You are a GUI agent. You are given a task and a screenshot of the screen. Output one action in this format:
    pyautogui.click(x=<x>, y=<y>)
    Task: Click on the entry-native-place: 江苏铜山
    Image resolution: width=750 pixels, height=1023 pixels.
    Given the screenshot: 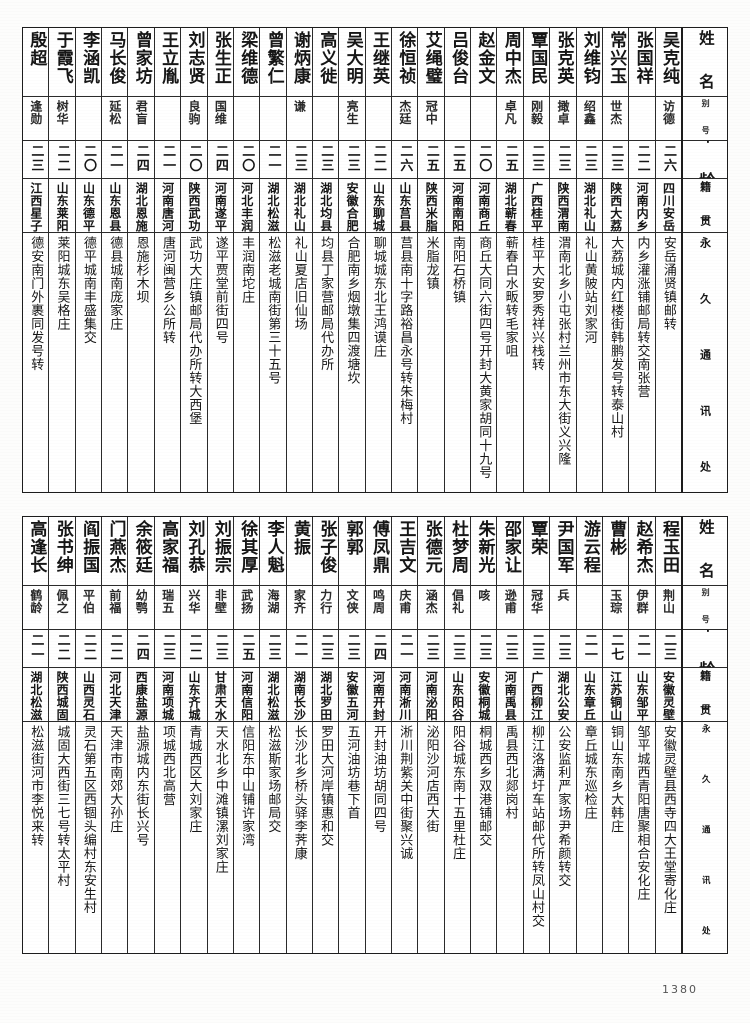 What is the action you would take?
    pyautogui.click(x=615, y=695)
    